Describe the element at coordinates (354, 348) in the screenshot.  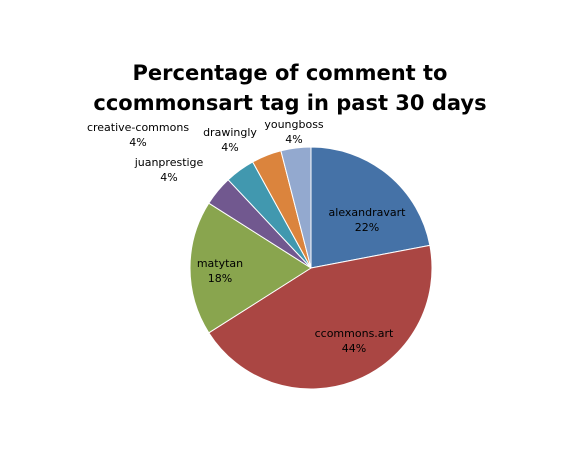
I see `slice-value-label-ccommons-art: 44%` at that location.